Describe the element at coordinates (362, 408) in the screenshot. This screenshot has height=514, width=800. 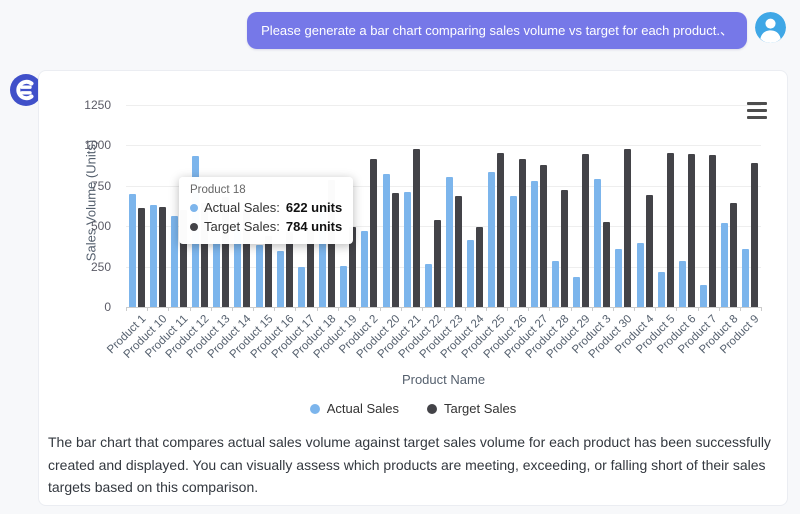
I see `legend-label: Actual Sales` at that location.